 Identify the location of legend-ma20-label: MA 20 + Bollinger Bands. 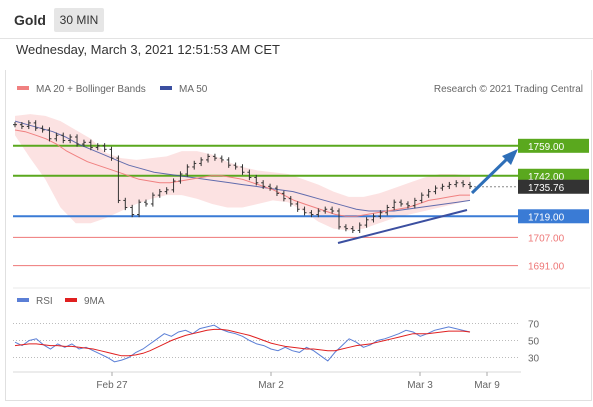
(91, 89).